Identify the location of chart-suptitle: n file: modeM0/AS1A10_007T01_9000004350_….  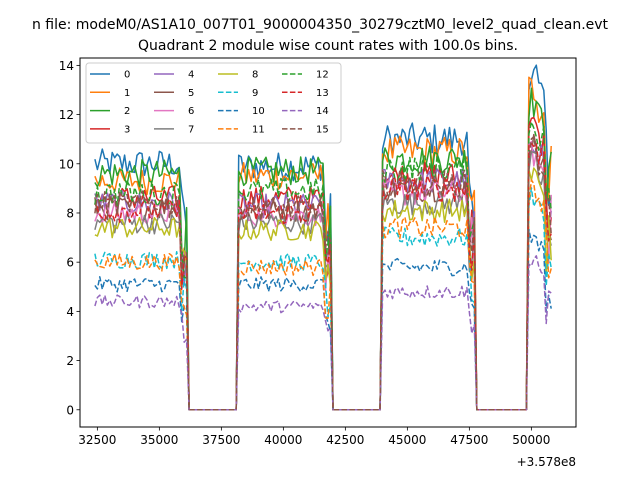
(320, 25).